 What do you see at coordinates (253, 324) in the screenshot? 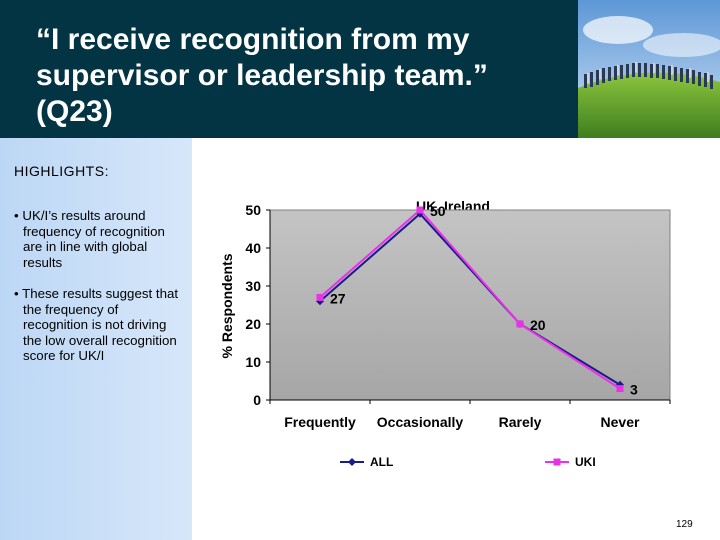
I see `y-tick-label: 20` at bounding box center [253, 324].